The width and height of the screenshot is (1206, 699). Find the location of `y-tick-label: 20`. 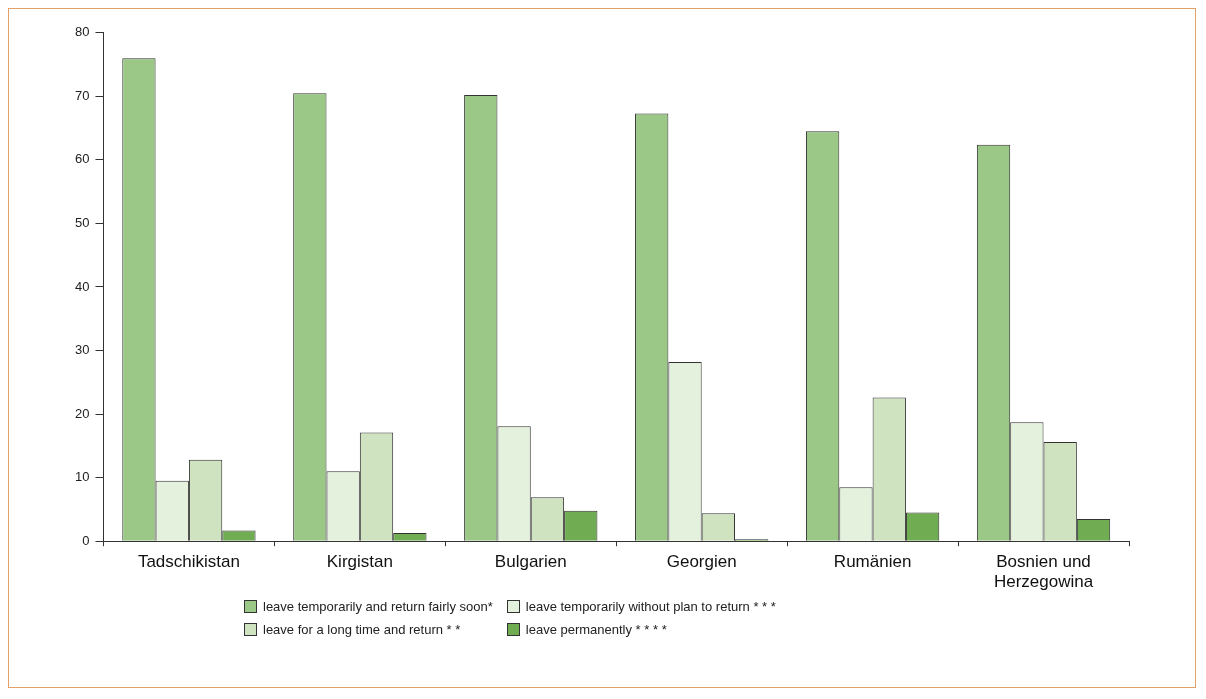

y-tick-label: 20 is located at coordinates (82, 413).